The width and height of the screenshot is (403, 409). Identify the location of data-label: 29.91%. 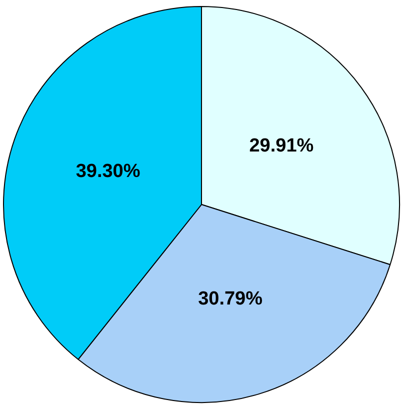
(281, 145).